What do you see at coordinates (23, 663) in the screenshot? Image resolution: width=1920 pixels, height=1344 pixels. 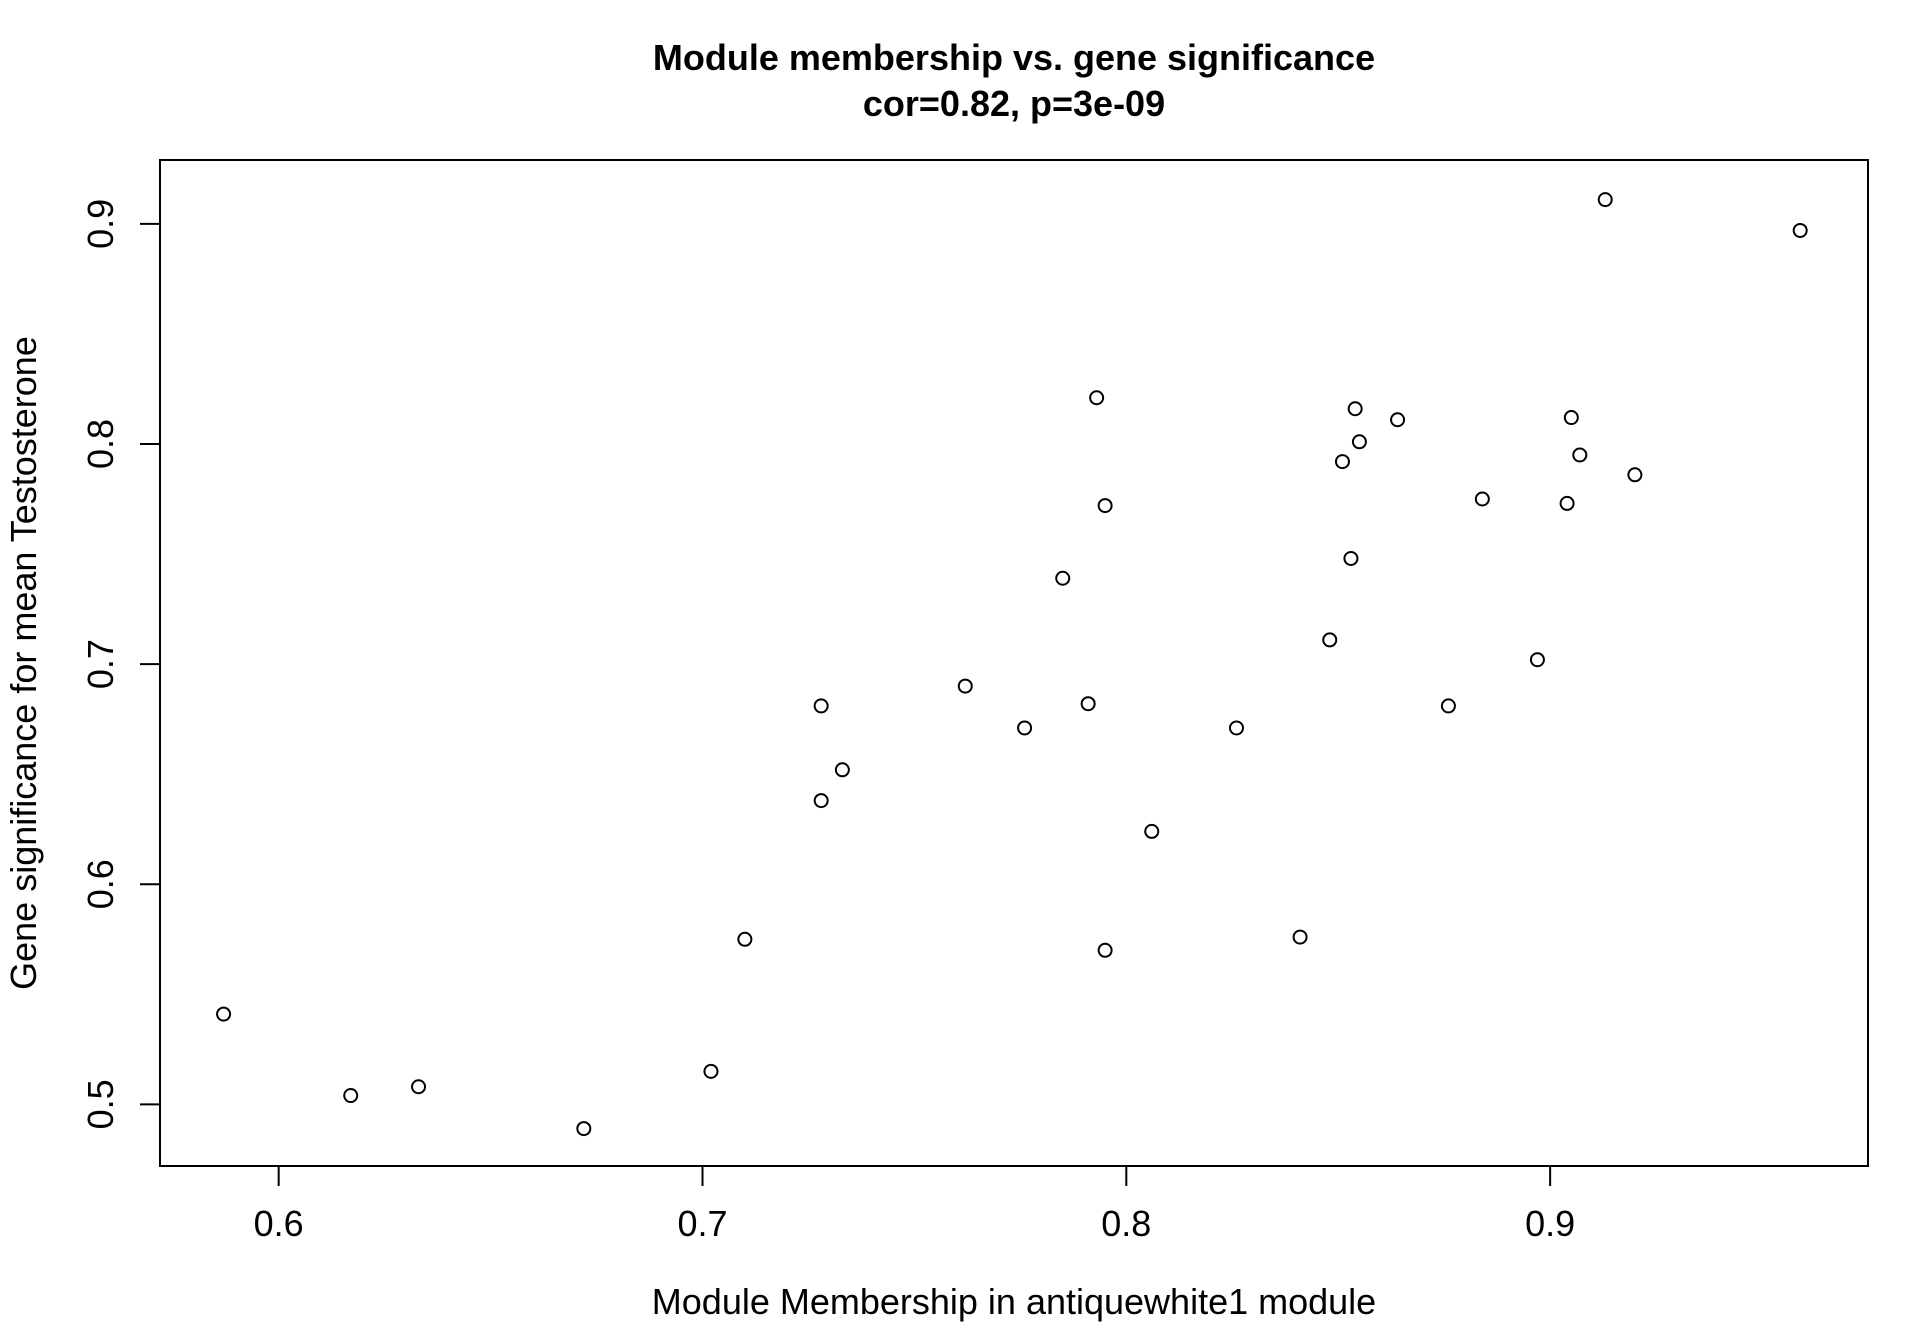 I see `y-axis-label: Gene significance for mean Testosterone` at bounding box center [23, 663].